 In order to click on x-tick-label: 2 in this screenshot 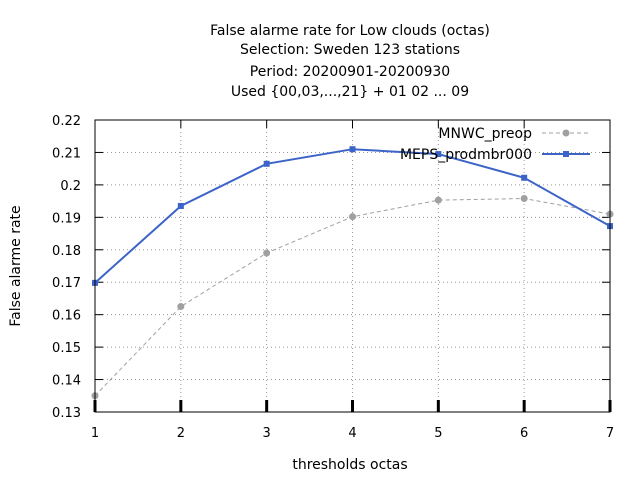, I will do `click(181, 433)`.